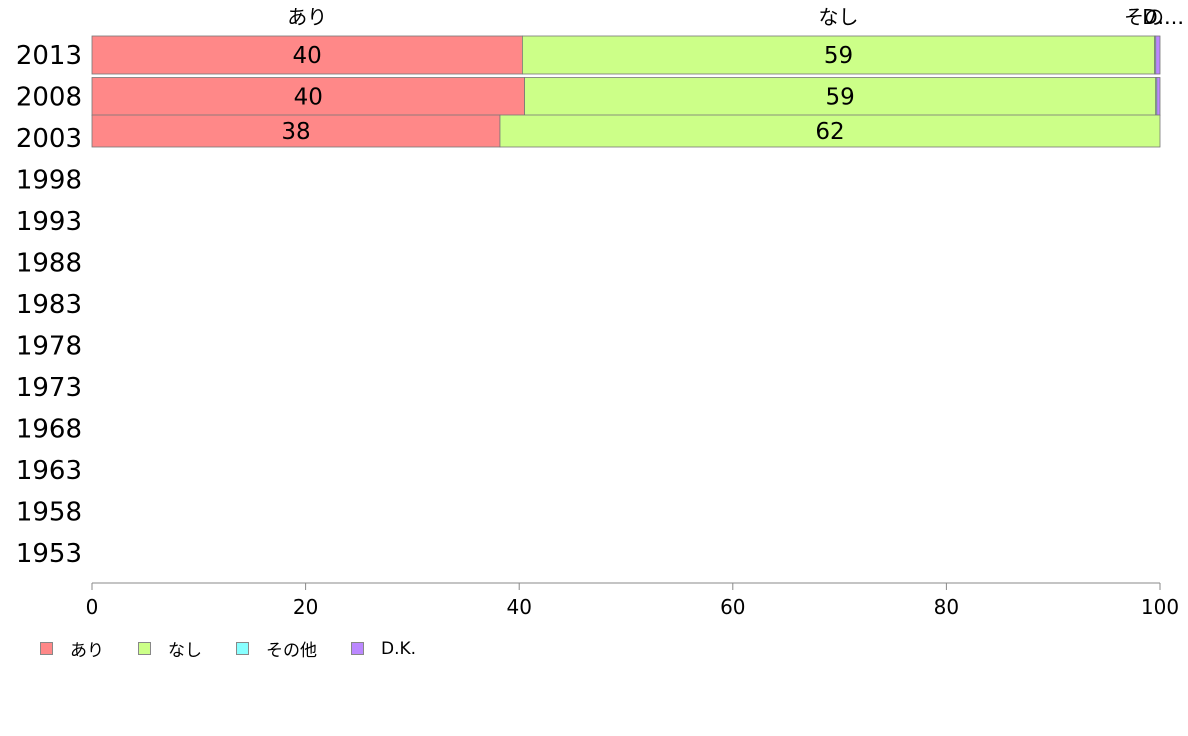 The height and width of the screenshot is (736, 1188). Describe the element at coordinates (49, 471) in the screenshot. I see `y-tick-label: 1963` at that location.